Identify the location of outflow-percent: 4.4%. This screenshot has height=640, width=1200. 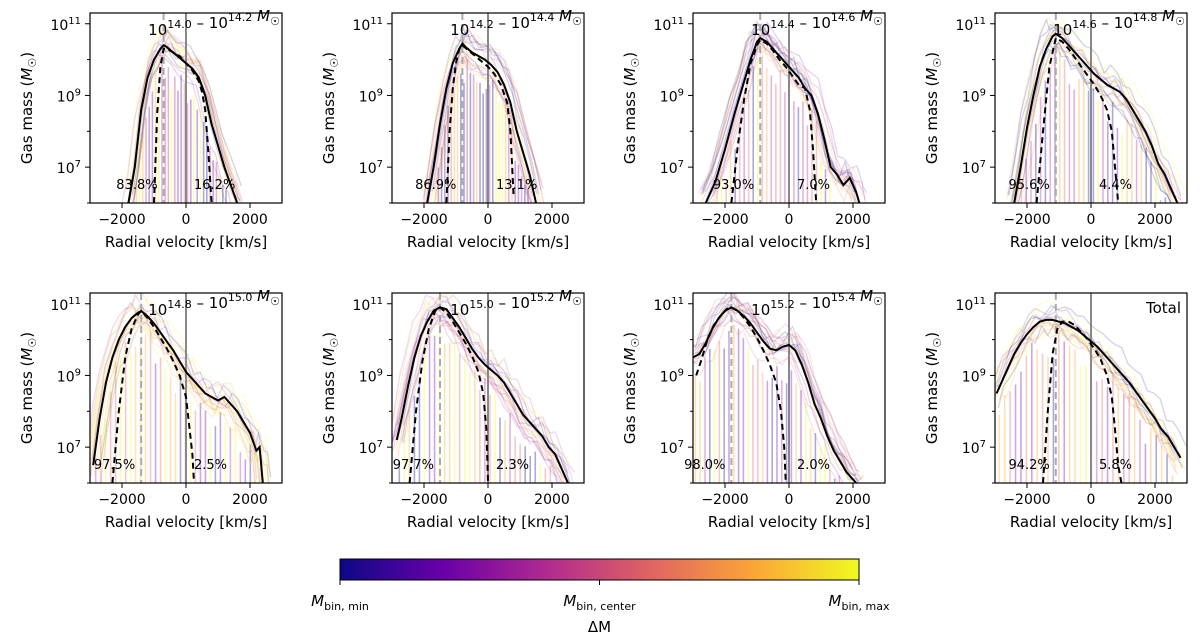
(1115, 185).